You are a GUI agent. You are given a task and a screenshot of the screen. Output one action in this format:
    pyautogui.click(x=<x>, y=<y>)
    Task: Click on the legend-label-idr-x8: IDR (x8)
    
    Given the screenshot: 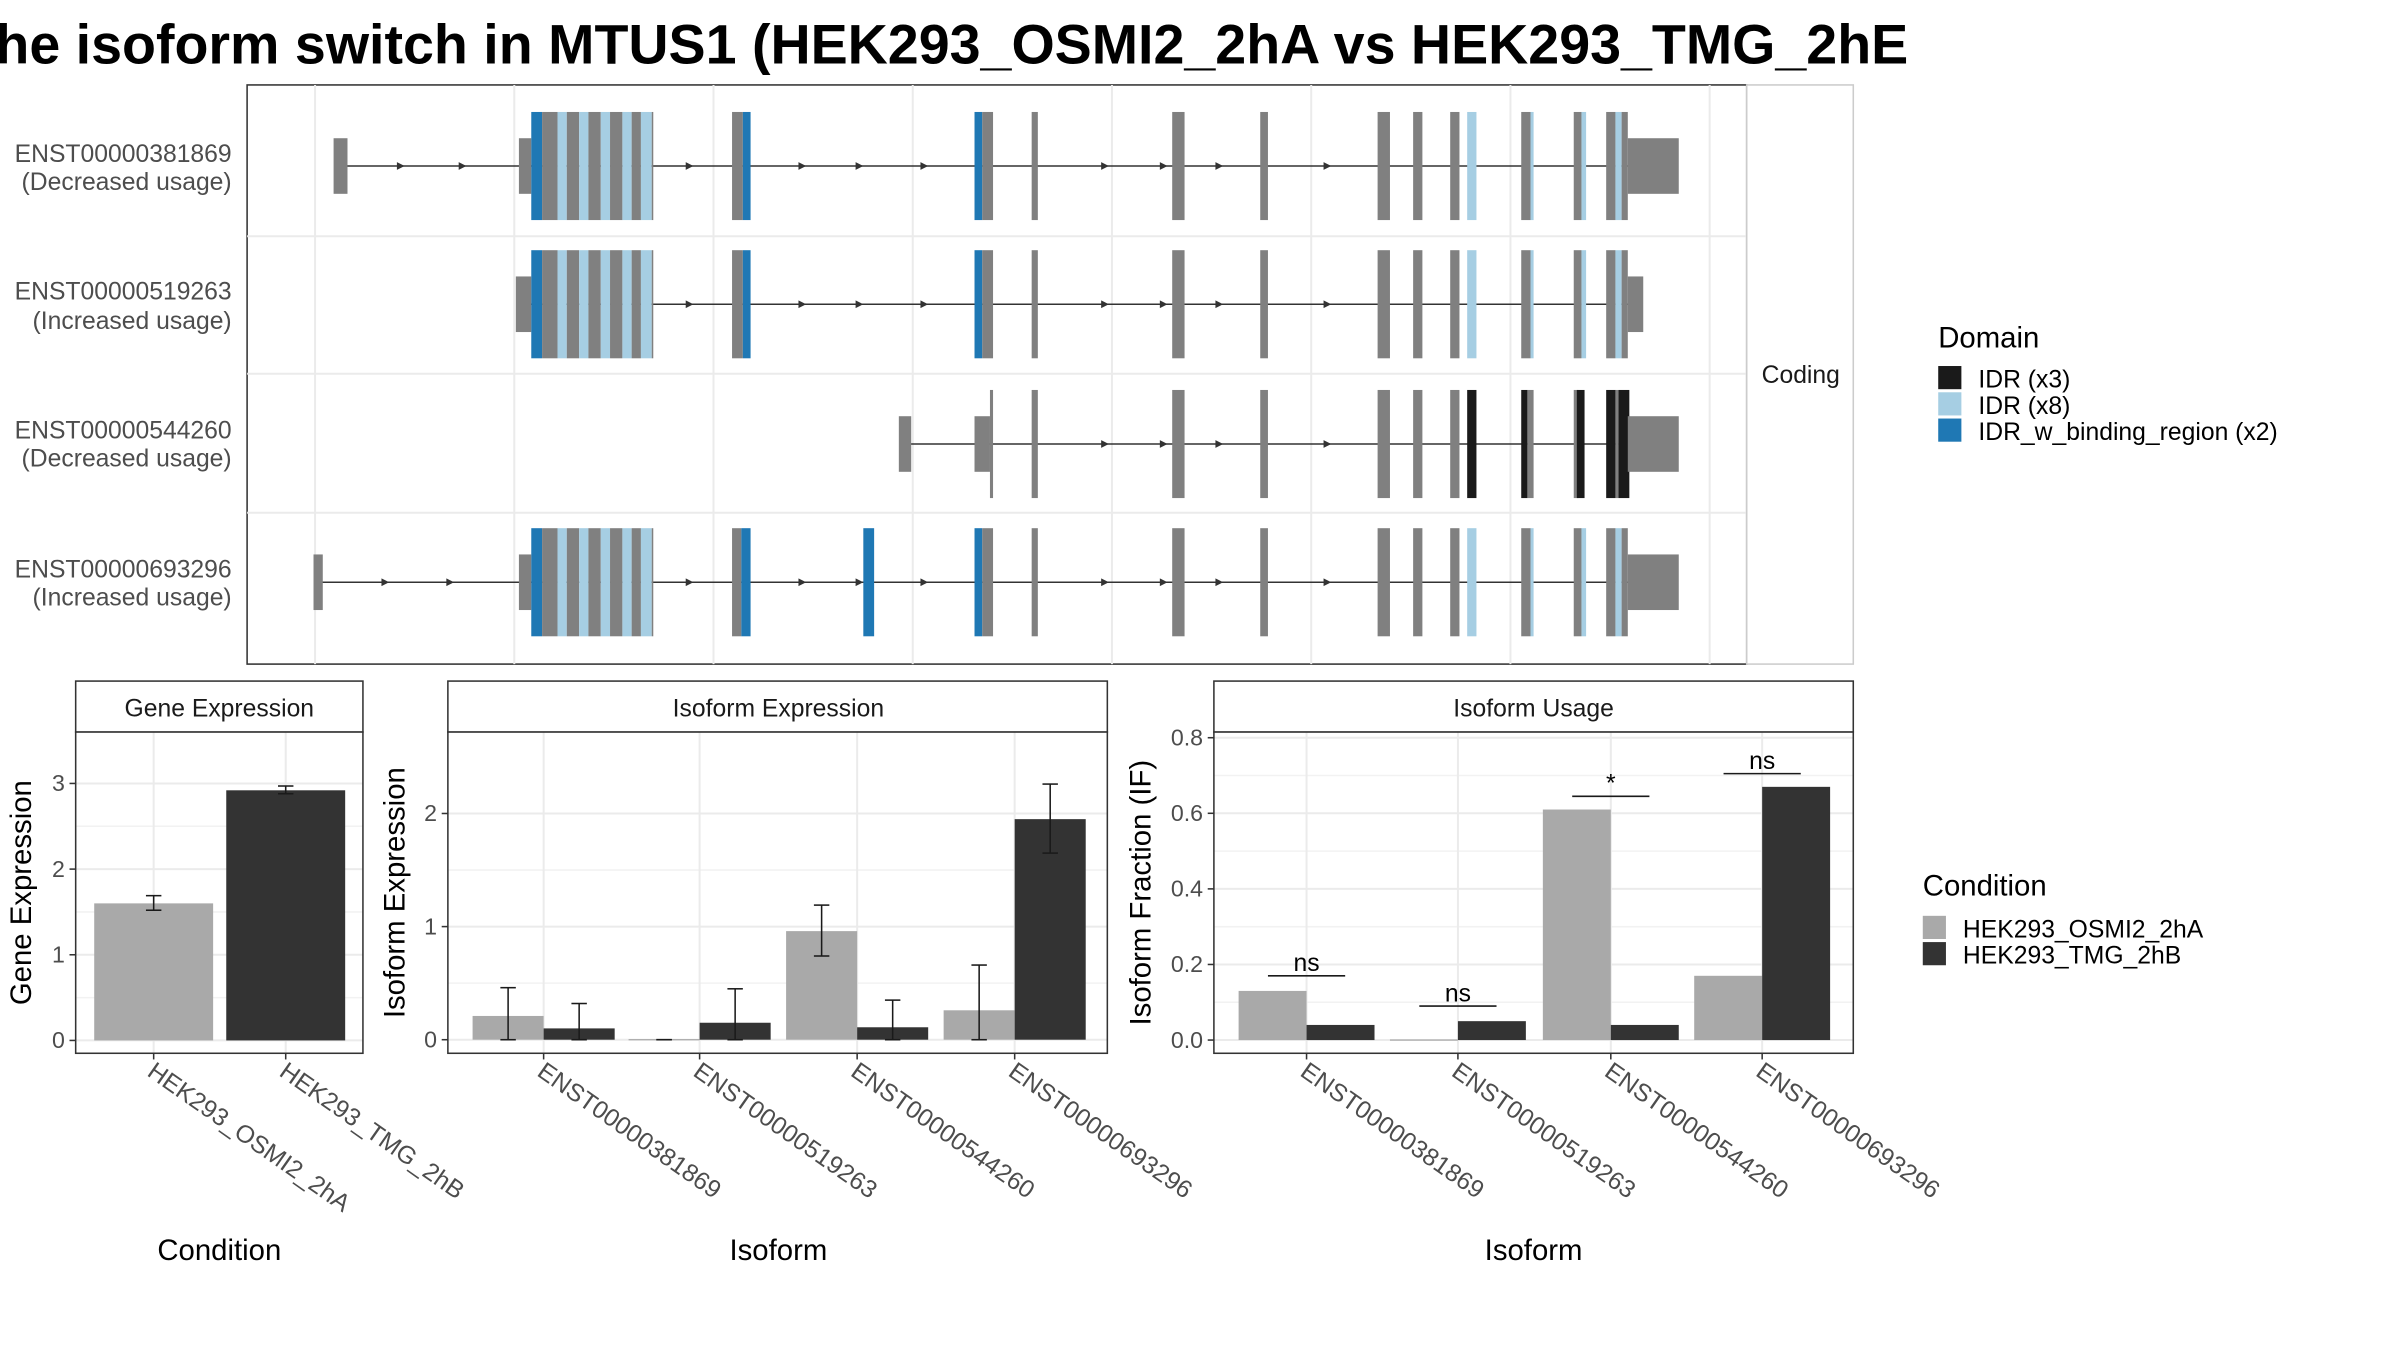 What is the action you would take?
    pyautogui.click(x=2024, y=406)
    